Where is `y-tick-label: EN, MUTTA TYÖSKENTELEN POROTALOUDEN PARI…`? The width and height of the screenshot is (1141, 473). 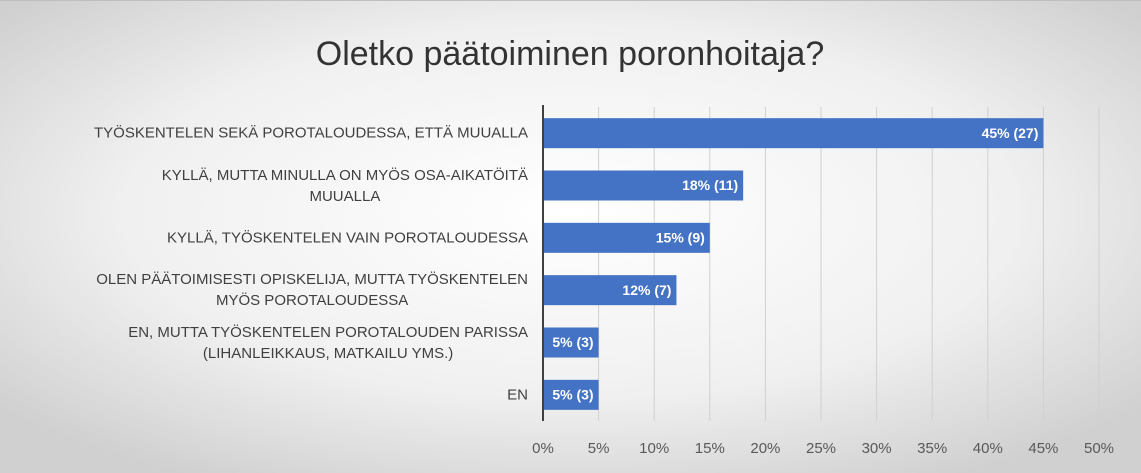
y-tick-label: EN, MUTTA TYÖSKENTELEN POROTALOUDEN PARI… is located at coordinates (328, 342).